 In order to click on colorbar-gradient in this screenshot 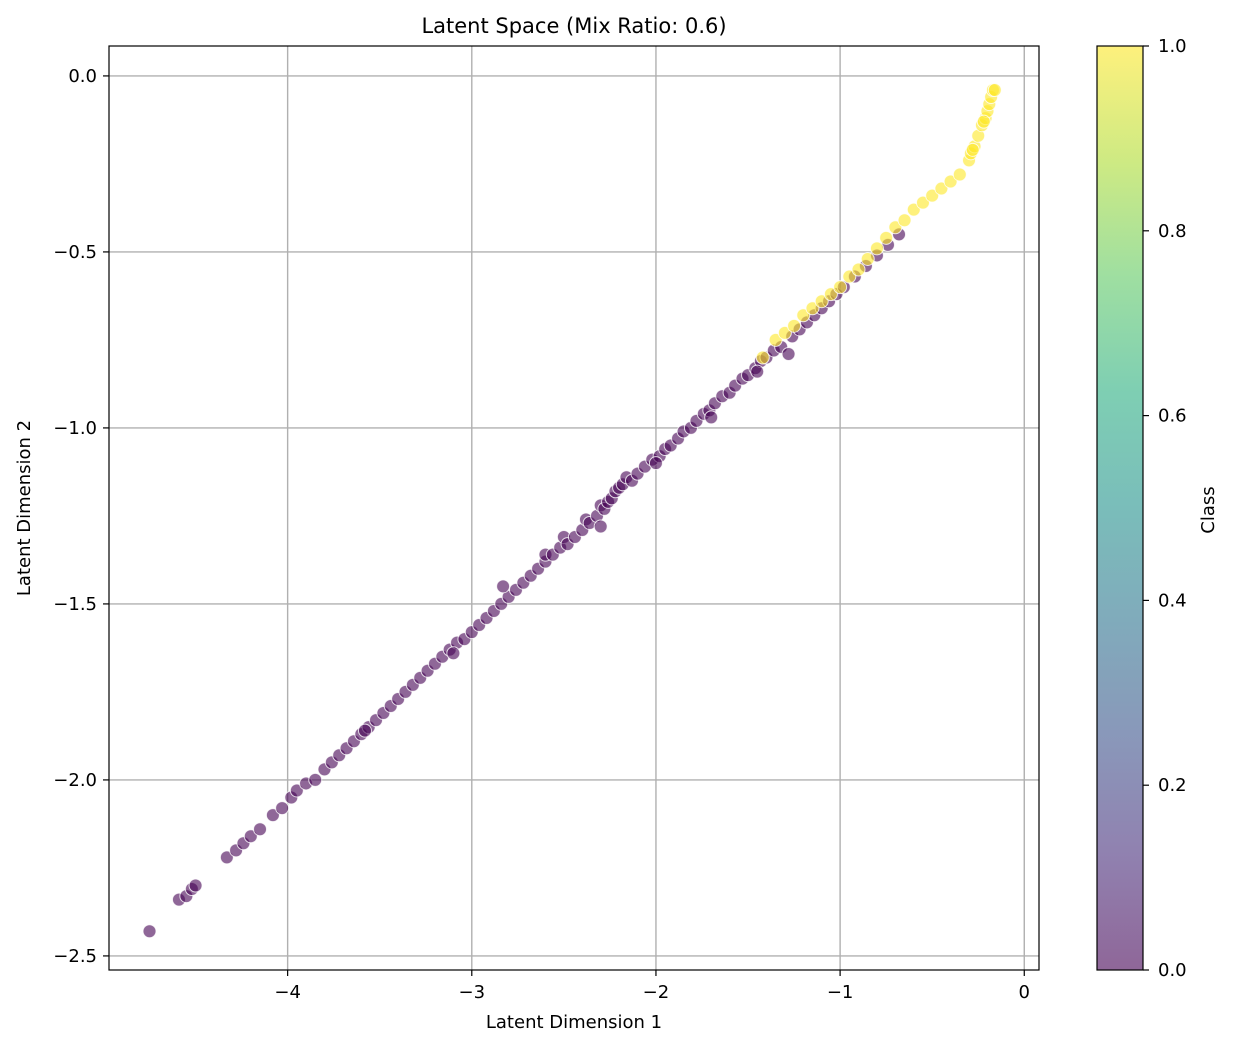, I will do `click(1120, 508)`.